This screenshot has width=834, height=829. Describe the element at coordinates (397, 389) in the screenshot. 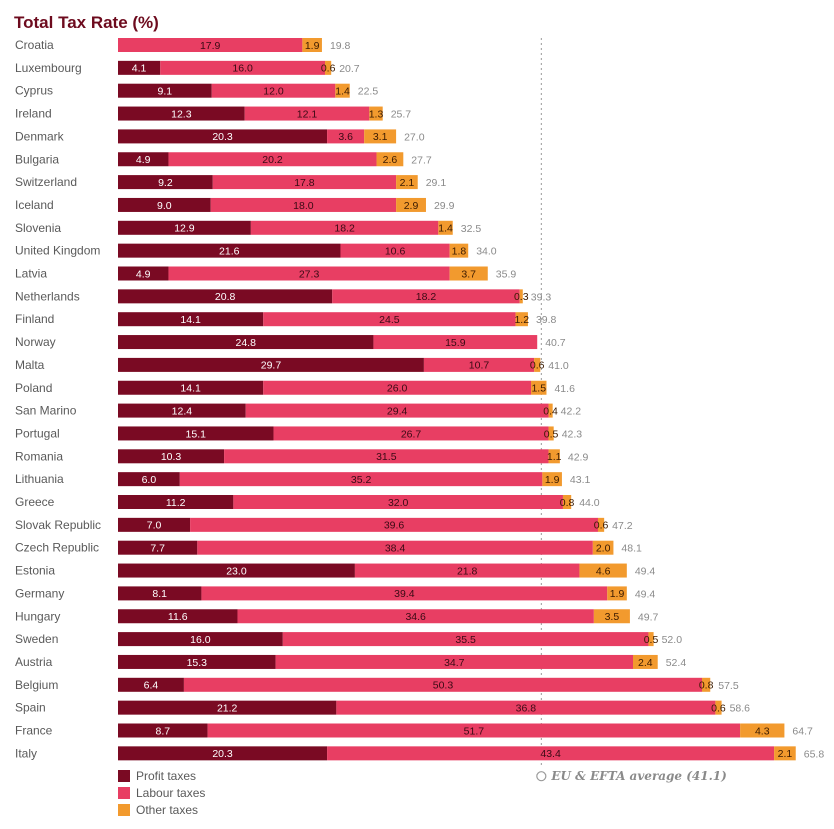

I see `segment-value-label: 26.0` at that location.